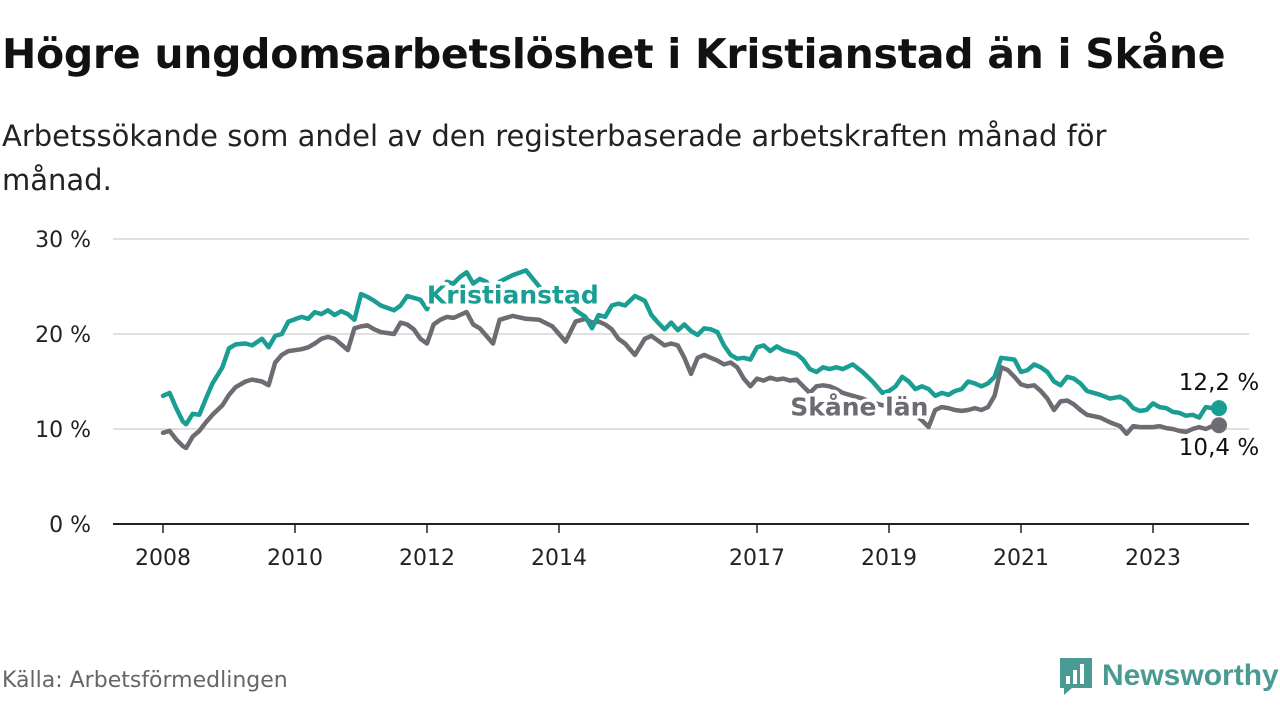 The height and width of the screenshot is (720, 1280). I want to click on brand: Newsworthy, so click(1168, 676).